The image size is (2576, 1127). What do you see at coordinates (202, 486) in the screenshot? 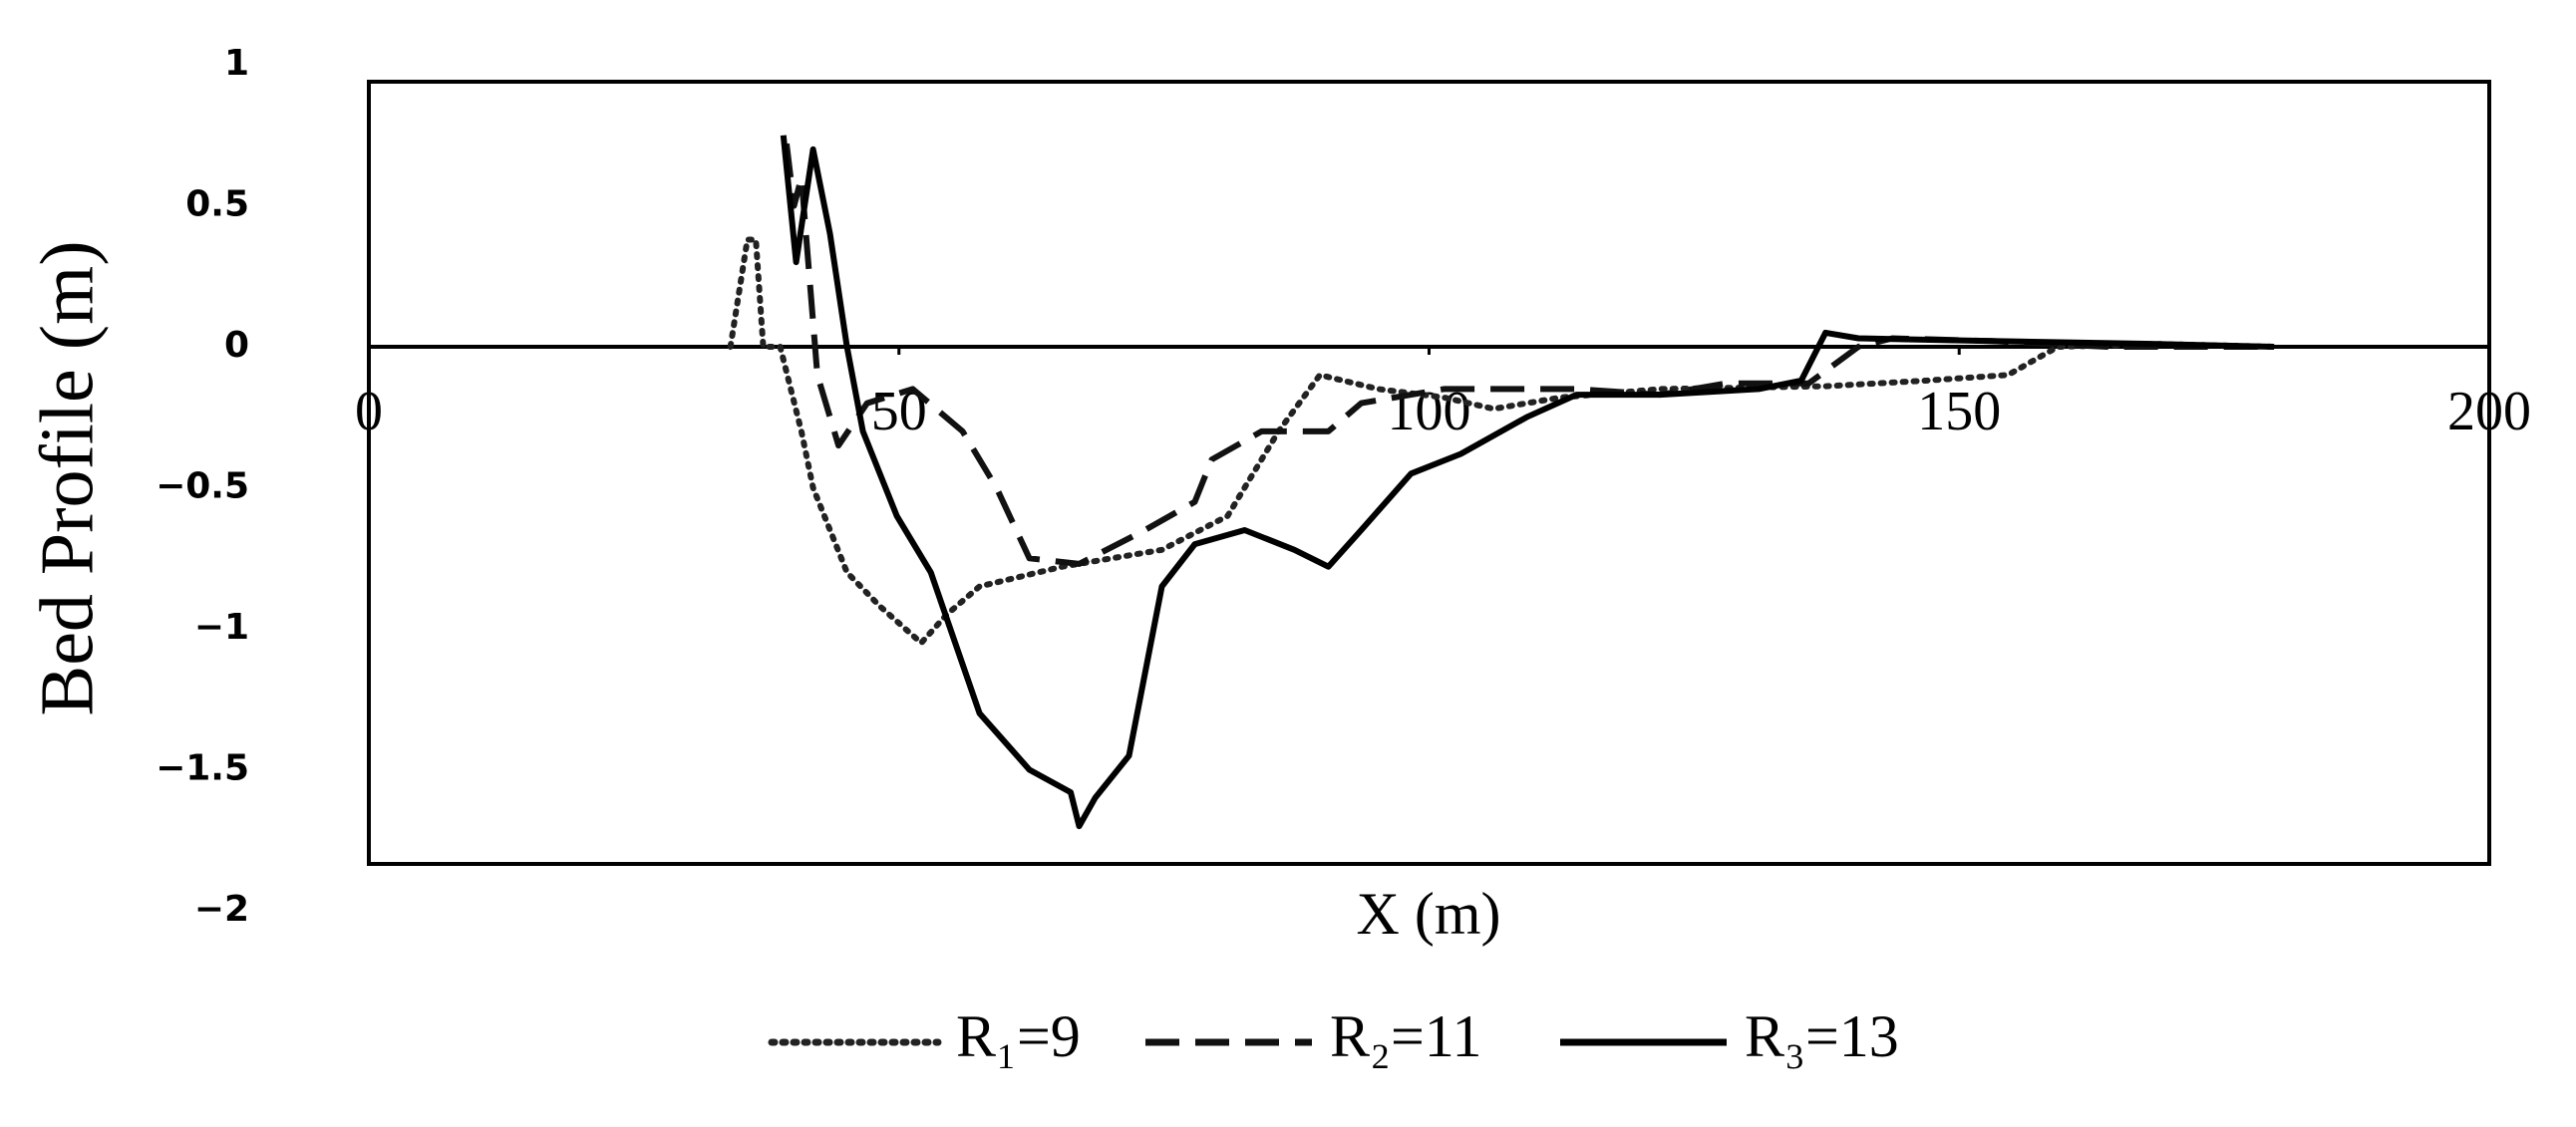
I see `y-tick-label: −0.5` at bounding box center [202, 486].